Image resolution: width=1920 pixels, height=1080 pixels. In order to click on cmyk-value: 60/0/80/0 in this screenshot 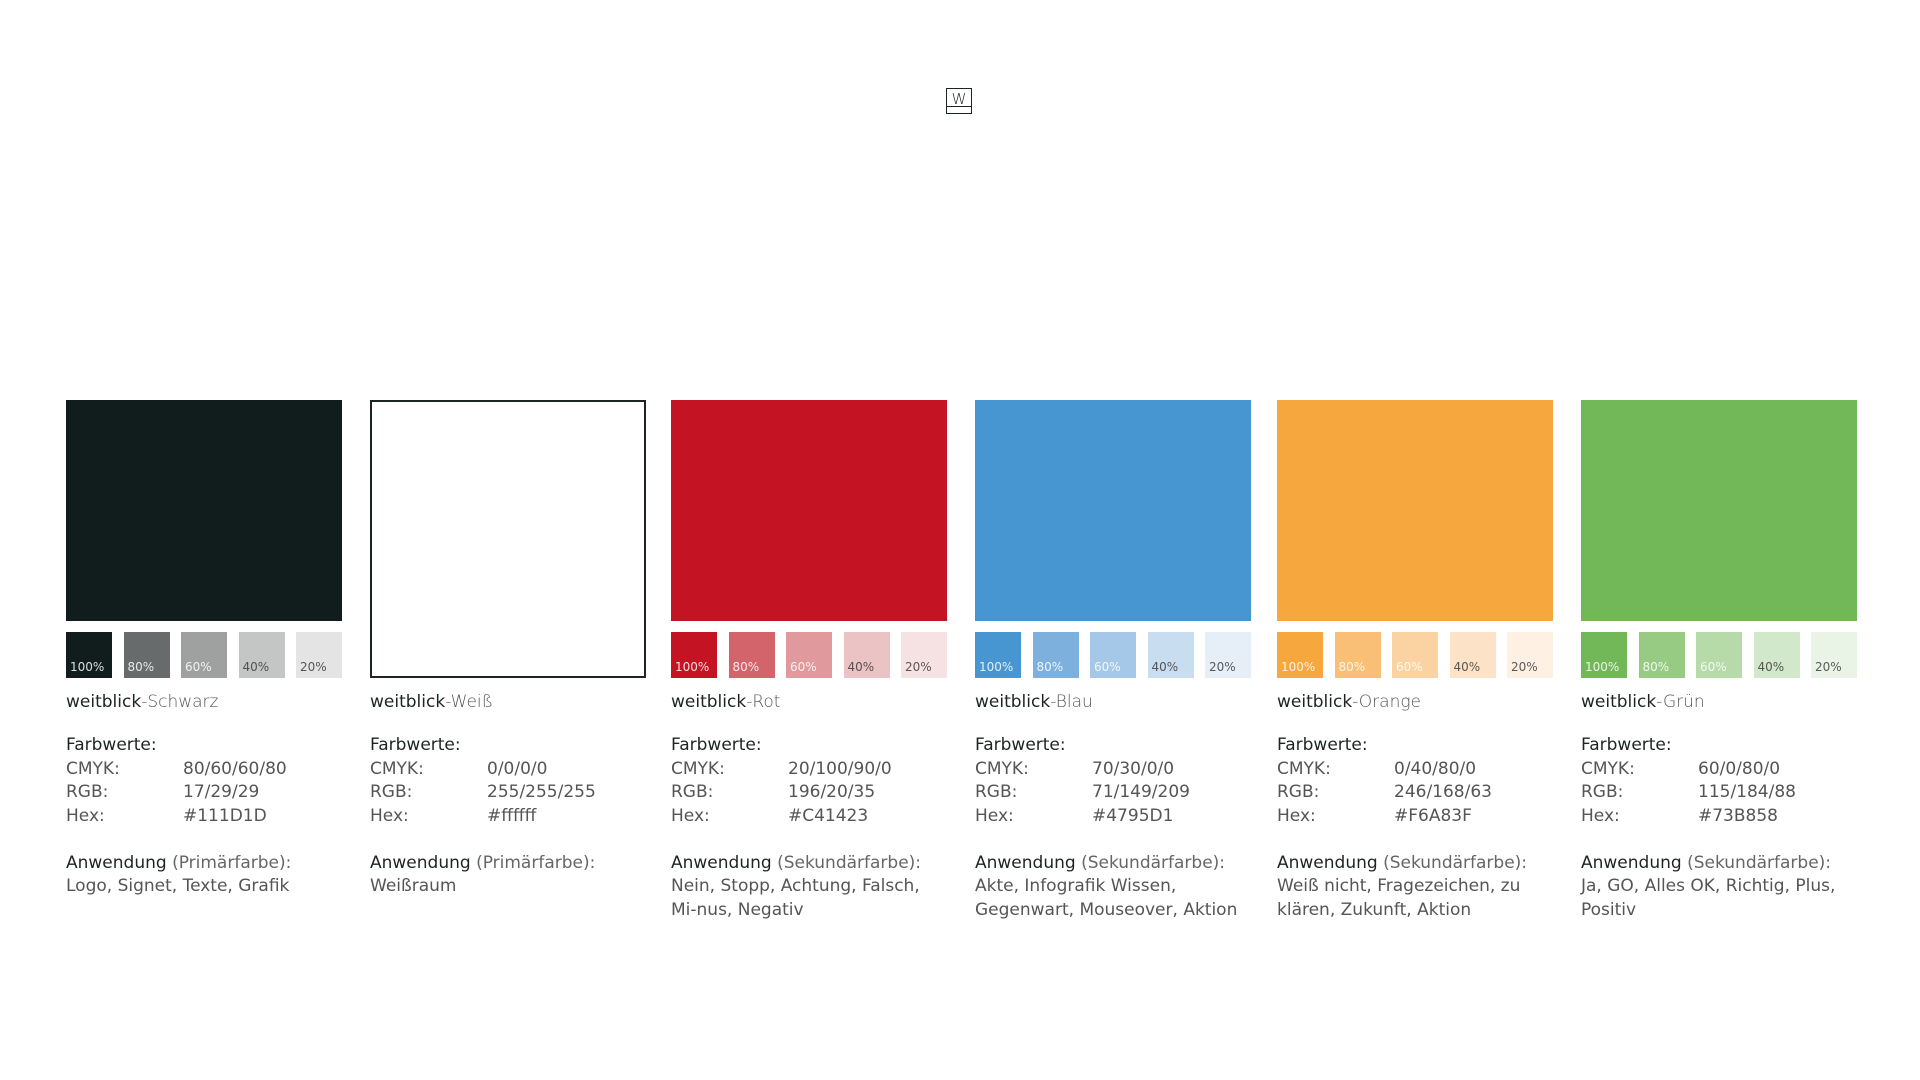, I will do `click(1739, 768)`.